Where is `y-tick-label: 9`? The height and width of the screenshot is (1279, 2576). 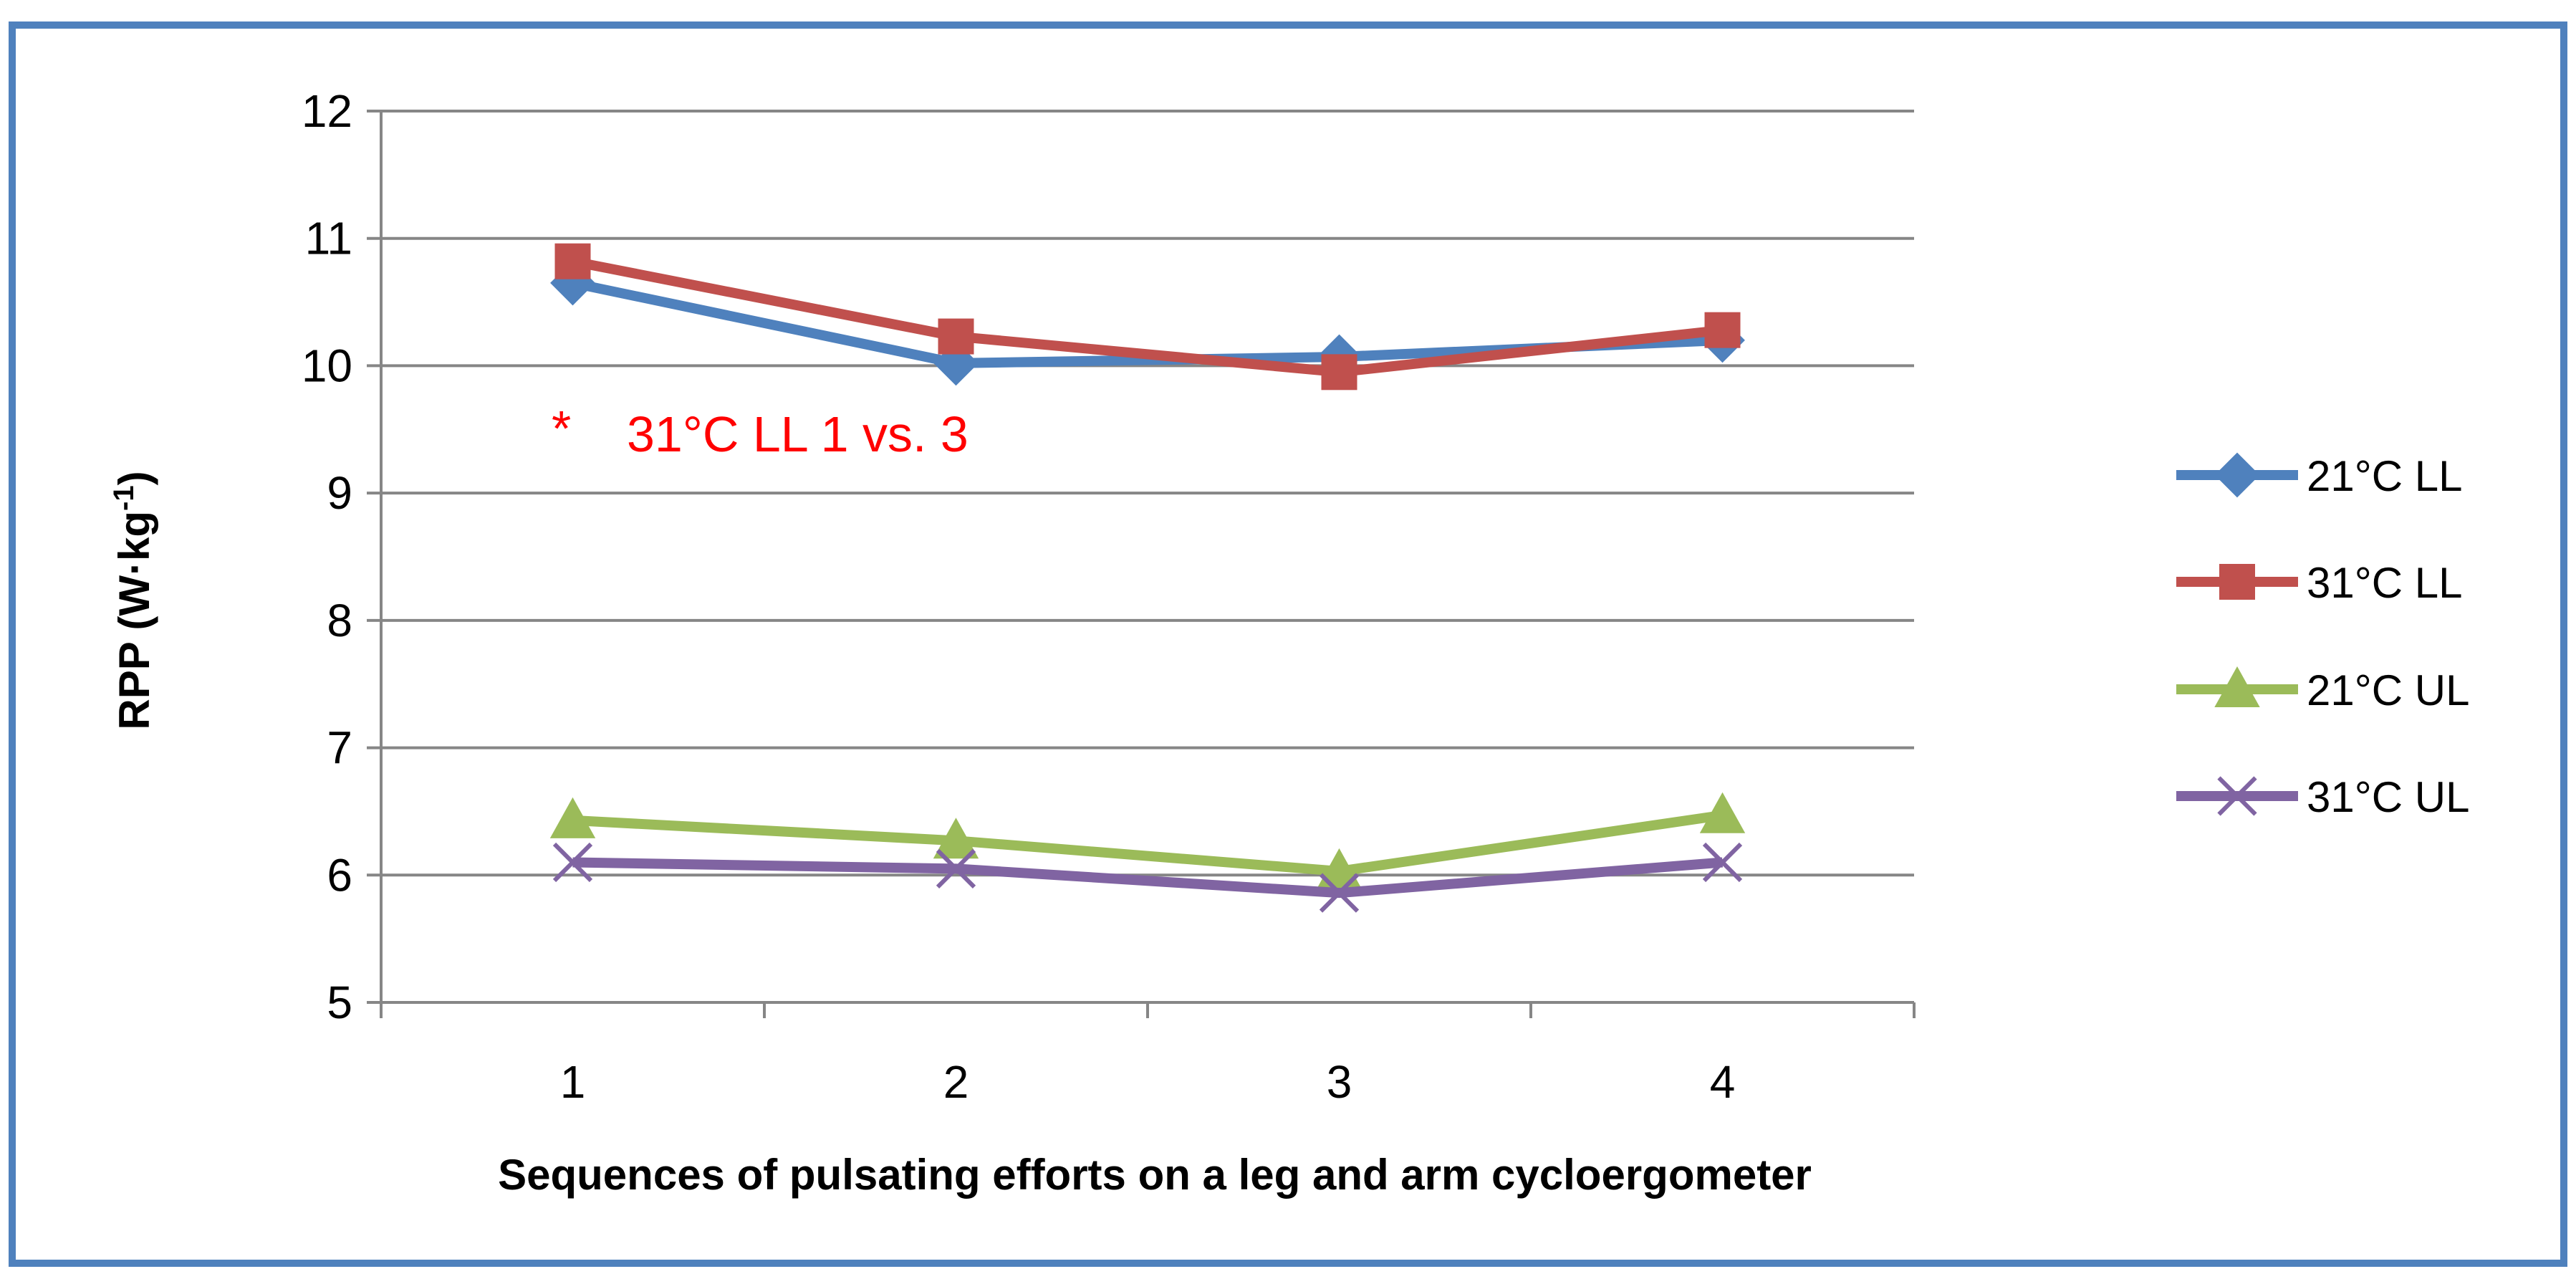 y-tick-label: 9 is located at coordinates (339, 493).